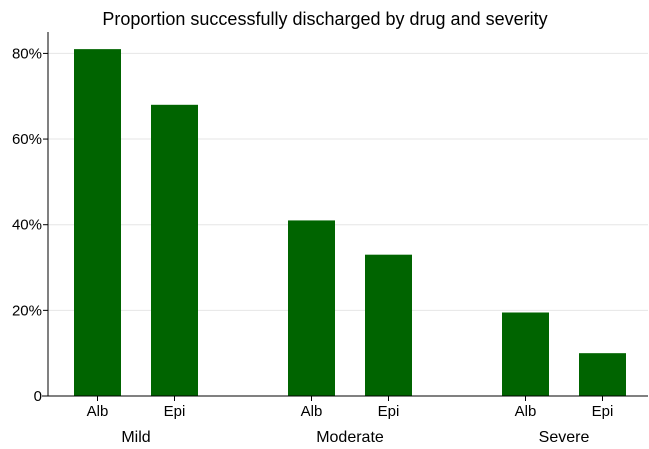 Image resolution: width=649 pixels, height=449 pixels. What do you see at coordinates (27, 310) in the screenshot?
I see `y-tick-label: 20%` at bounding box center [27, 310].